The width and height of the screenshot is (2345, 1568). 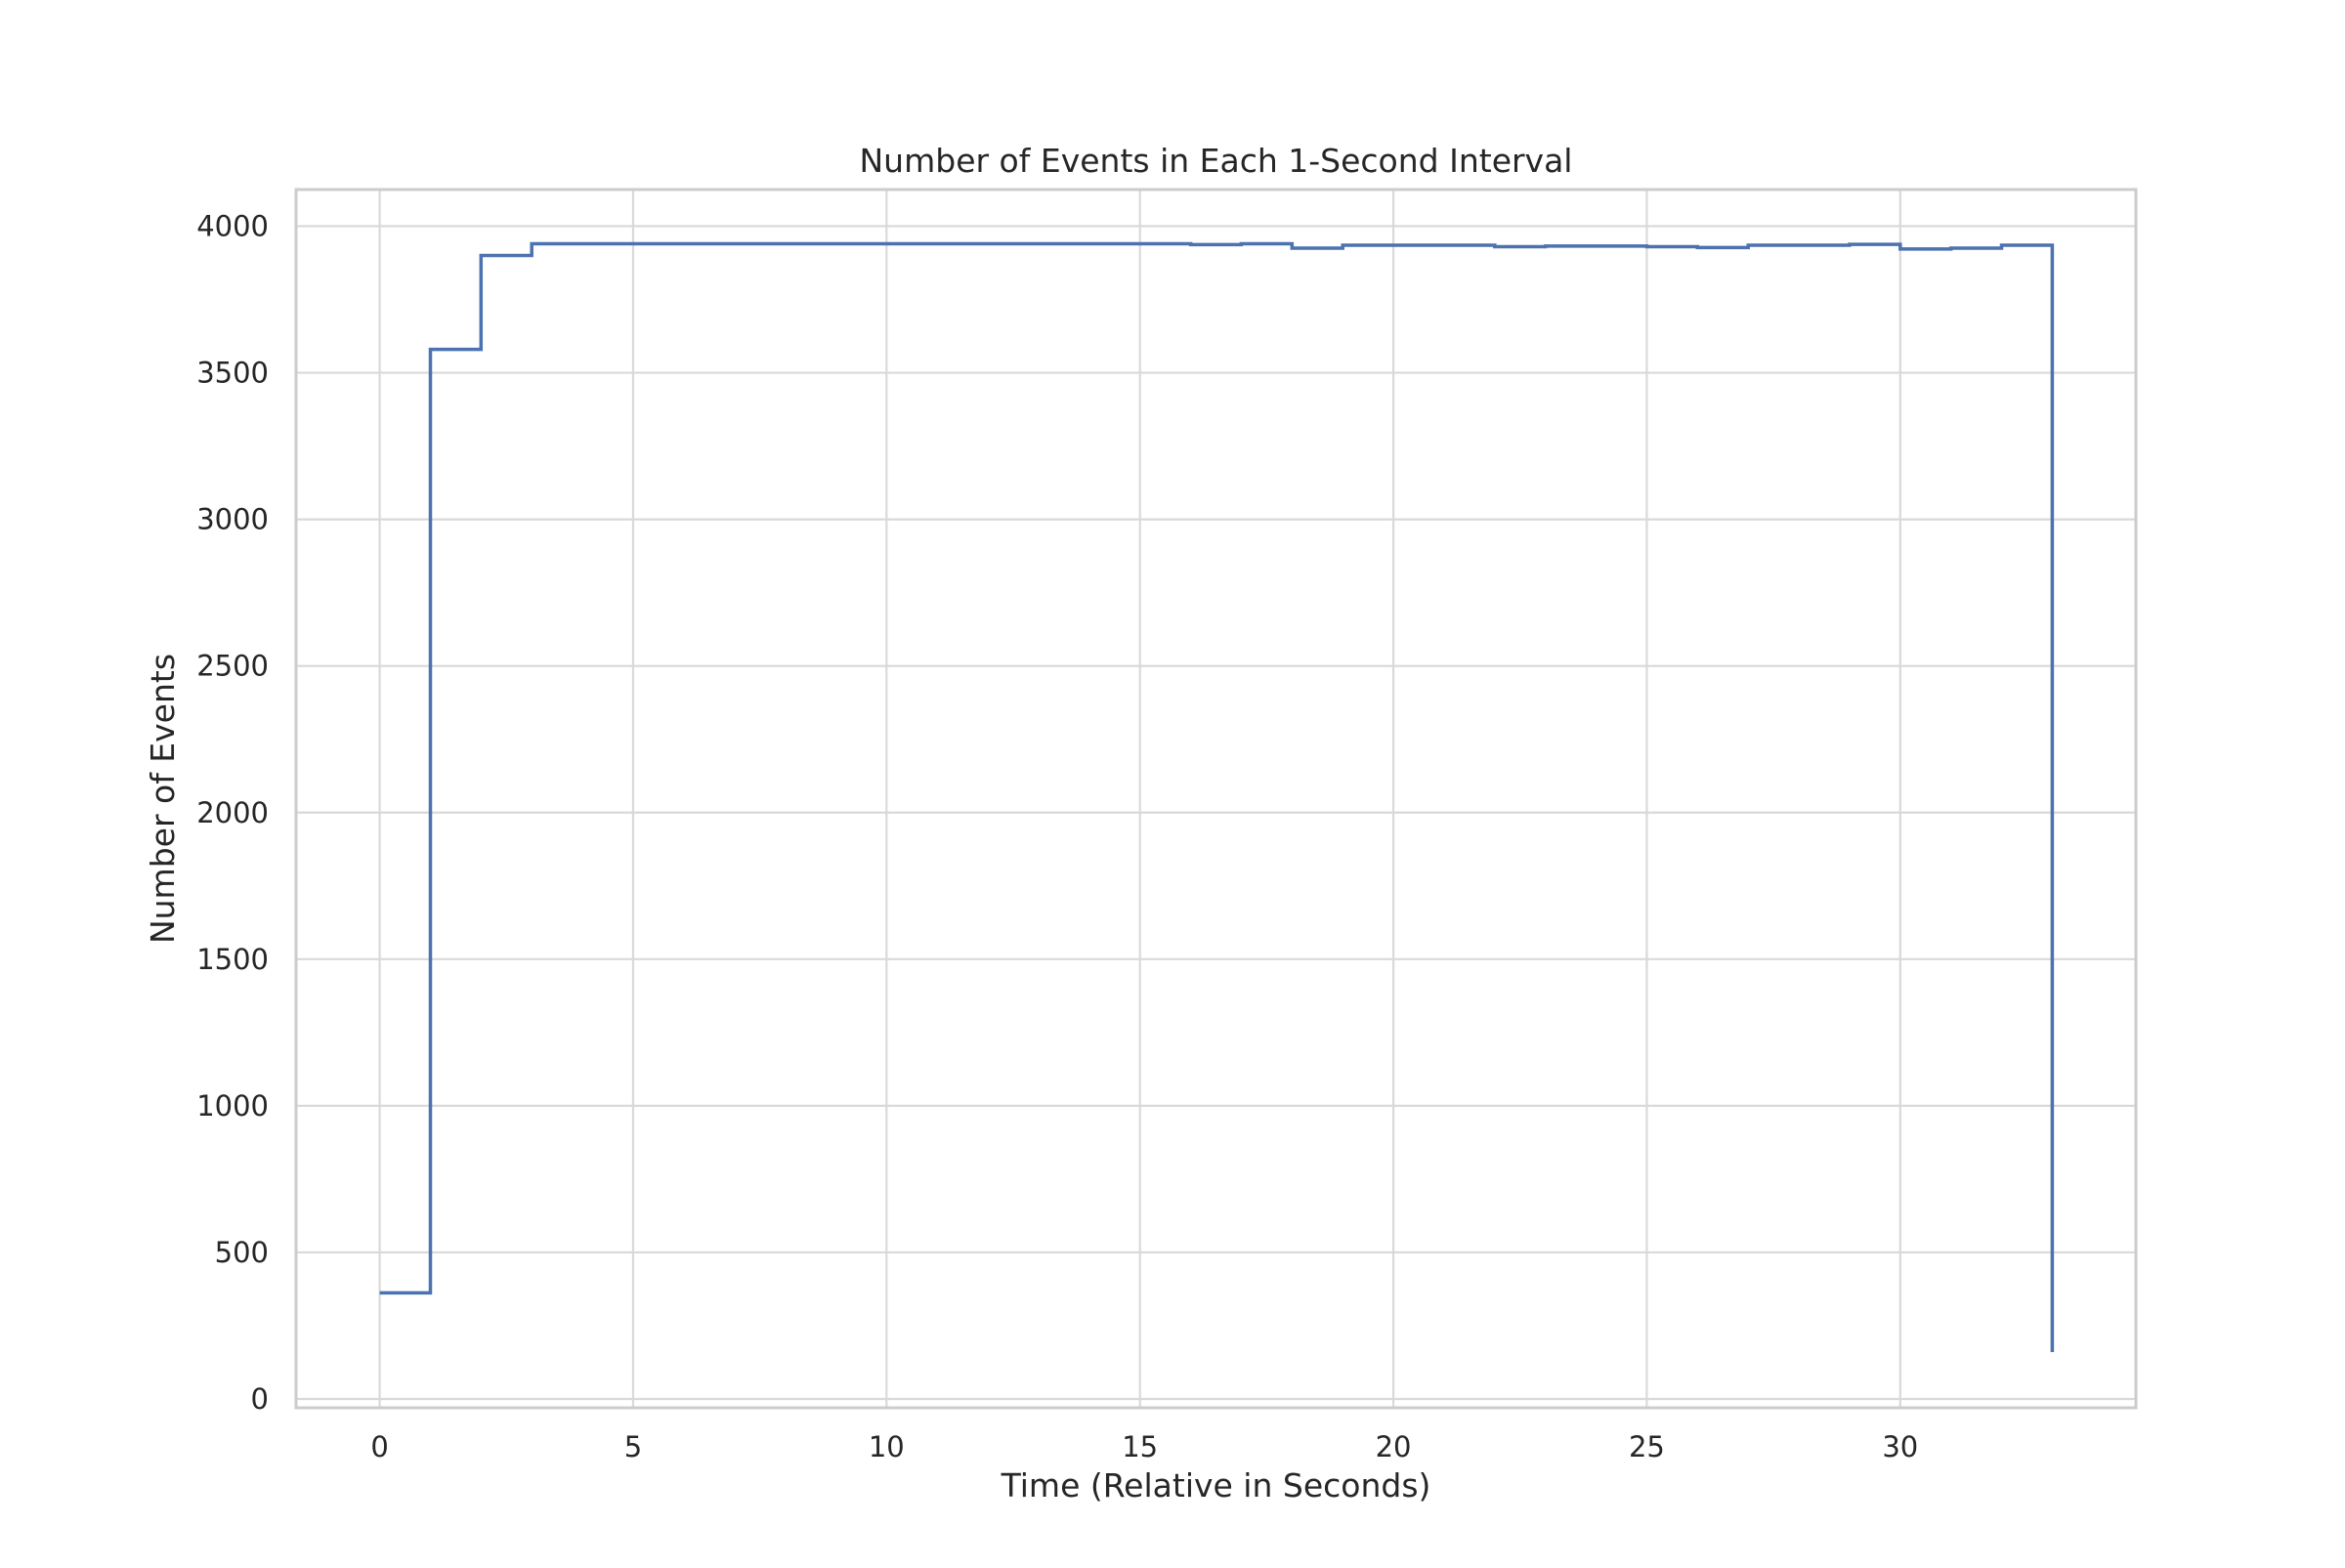 I want to click on x-tick-label: 30, so click(x=1900, y=1446).